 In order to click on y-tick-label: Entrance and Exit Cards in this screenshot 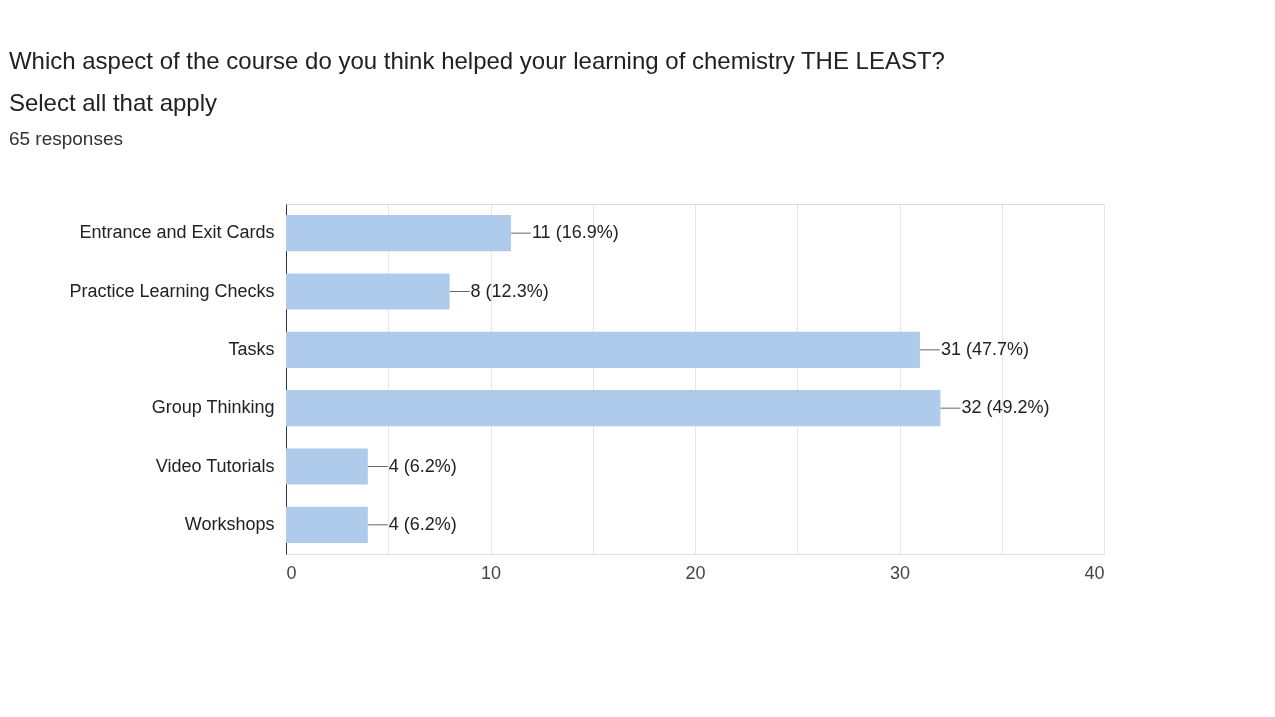, I will do `click(177, 232)`.